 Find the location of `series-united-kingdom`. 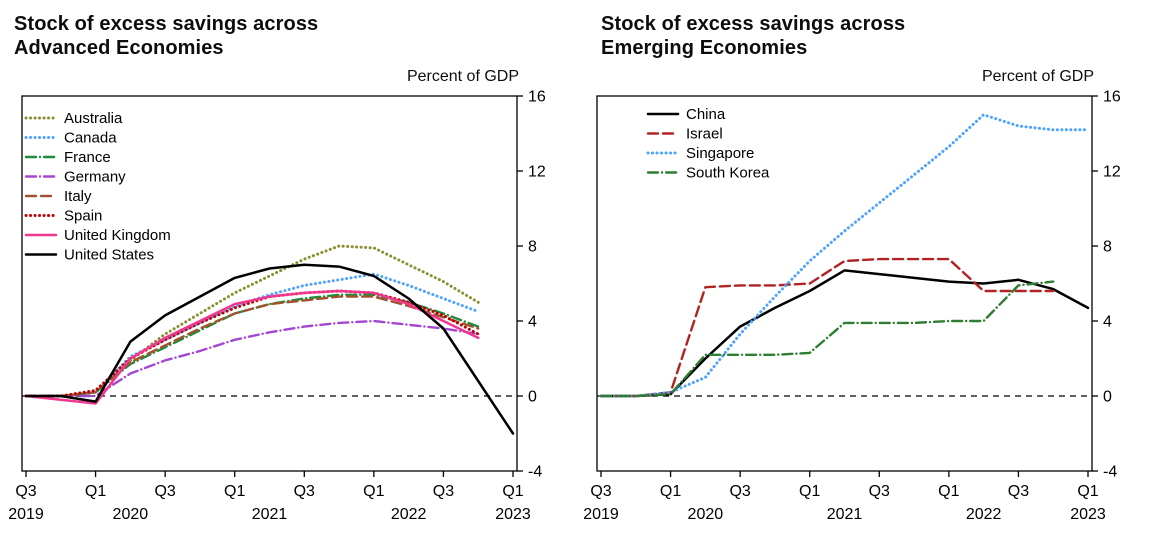

series-united-kingdom is located at coordinates (252, 347).